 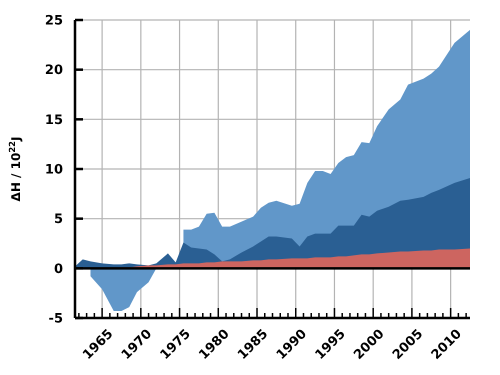 I want to click on y-tick-label: -5, so click(x=55, y=319).